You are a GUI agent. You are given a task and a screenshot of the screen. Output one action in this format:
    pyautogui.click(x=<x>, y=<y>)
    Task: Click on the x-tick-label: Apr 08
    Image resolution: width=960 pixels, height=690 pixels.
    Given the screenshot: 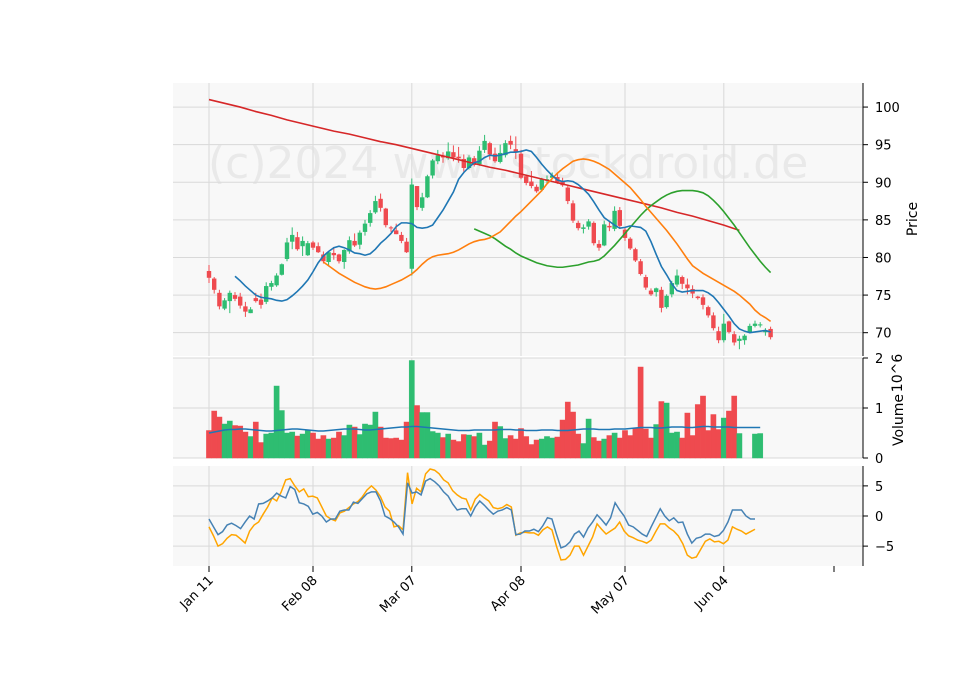 What is the action you would take?
    pyautogui.click(x=508, y=593)
    